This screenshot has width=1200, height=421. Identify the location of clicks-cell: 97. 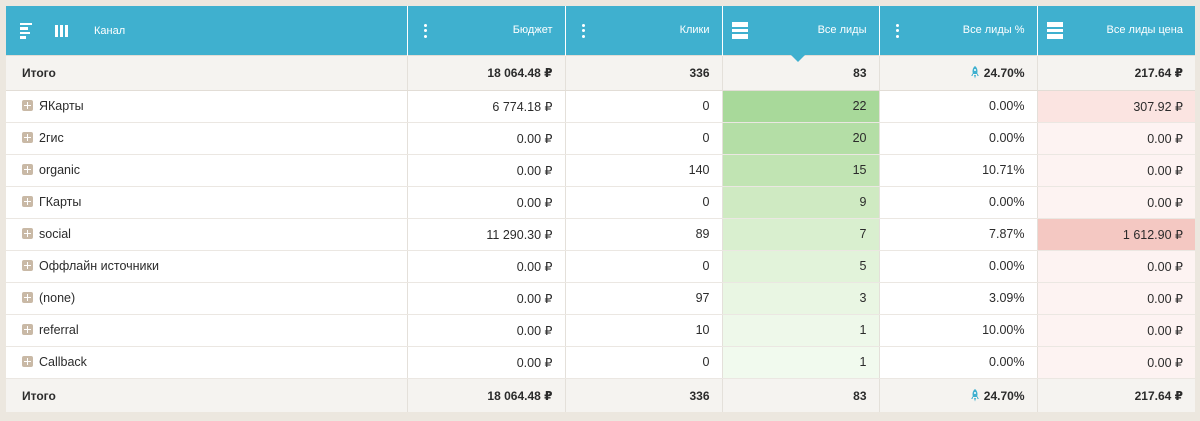
(644, 298).